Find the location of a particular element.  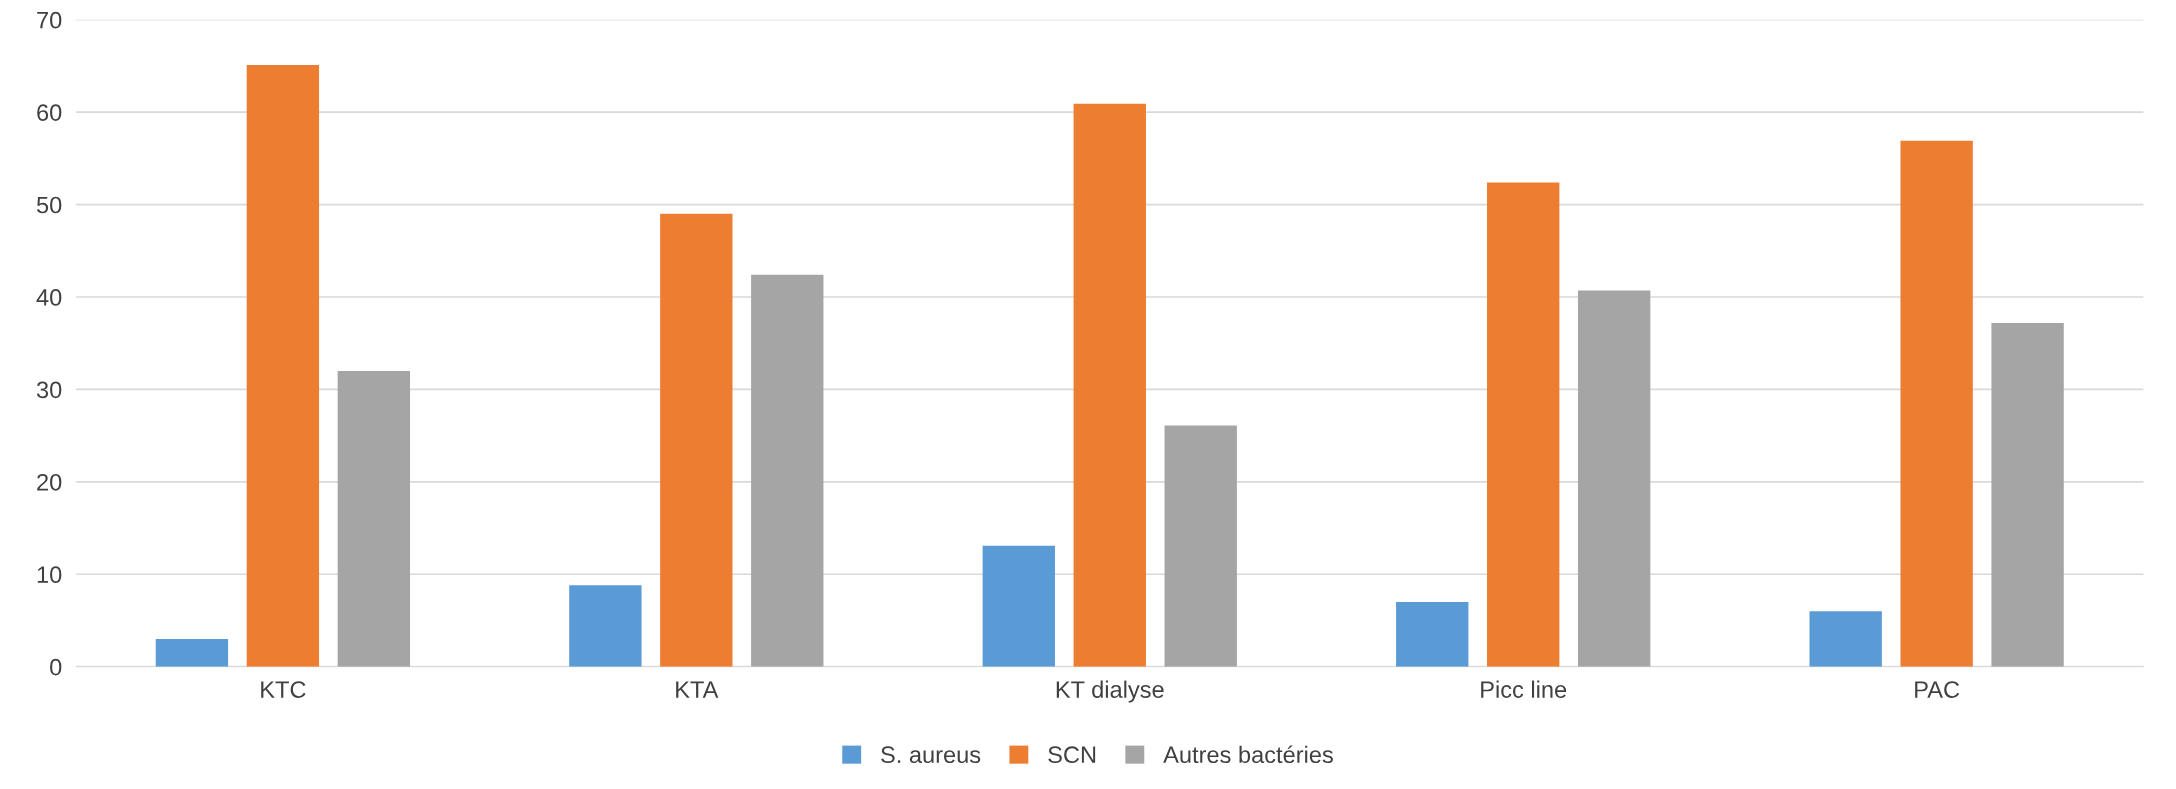

x-tick-label: KTC is located at coordinates (283, 689).